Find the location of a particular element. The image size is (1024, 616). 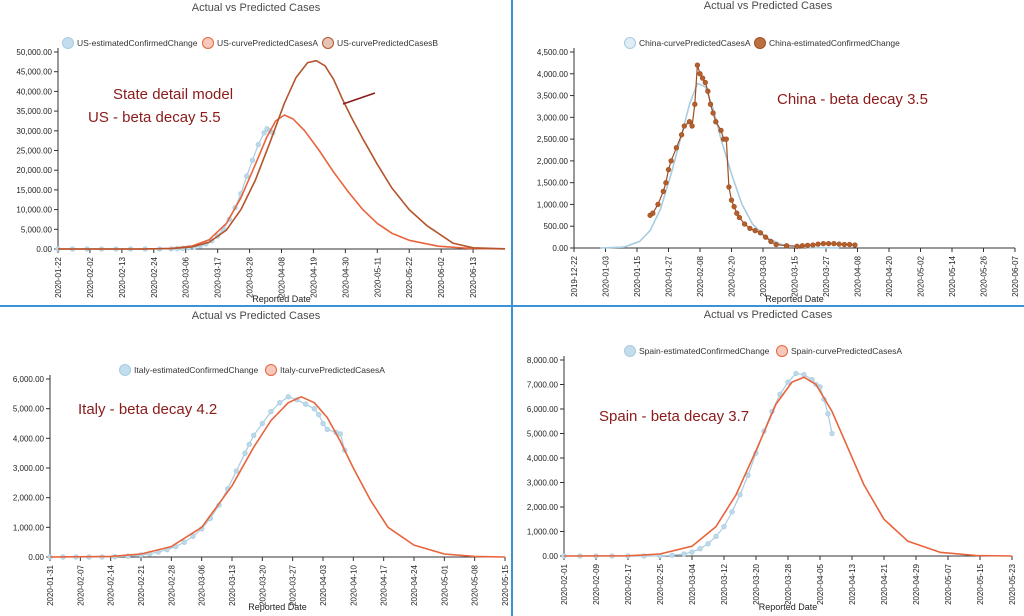

x-tick-label: 2020-06-02 is located at coordinates (441, 276).